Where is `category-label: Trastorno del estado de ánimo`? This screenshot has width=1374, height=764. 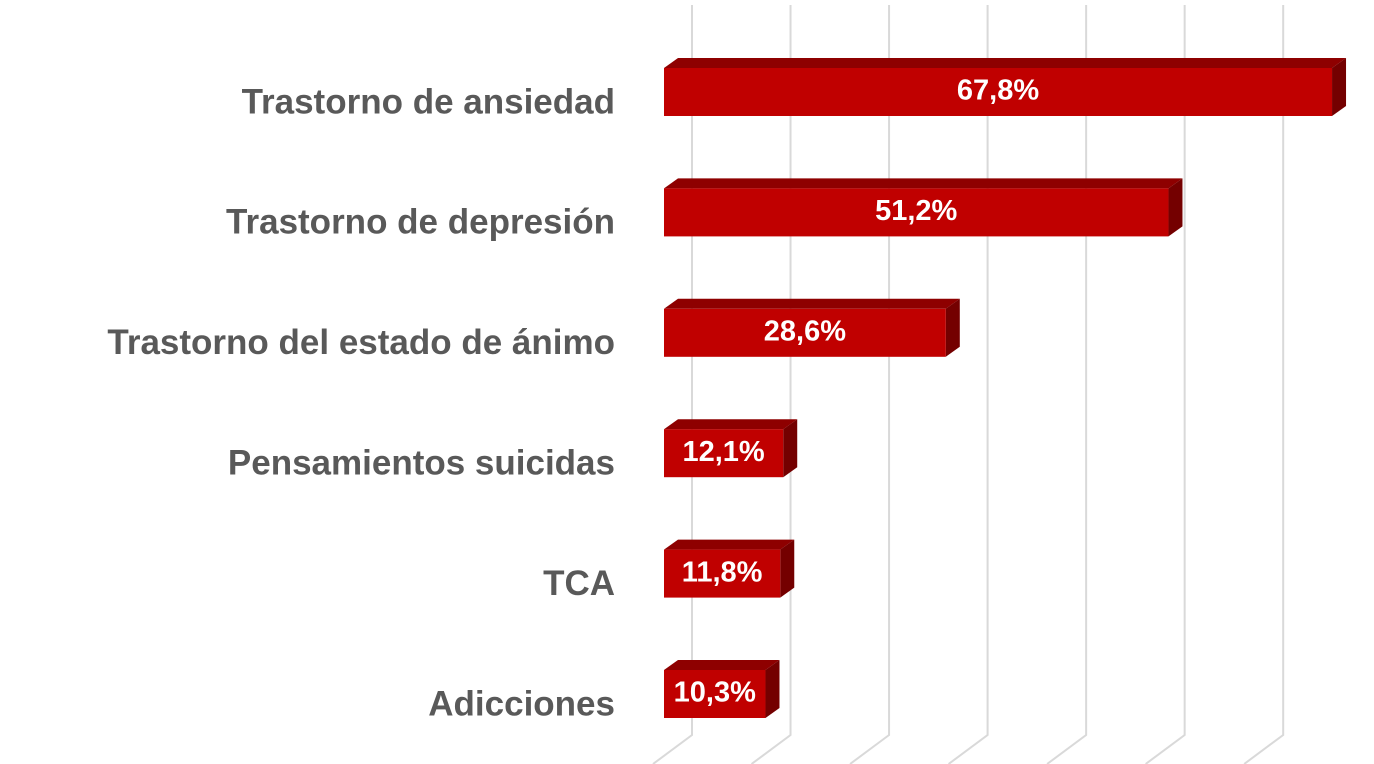
category-label: Trastorno del estado de ánimo is located at coordinates (361, 342).